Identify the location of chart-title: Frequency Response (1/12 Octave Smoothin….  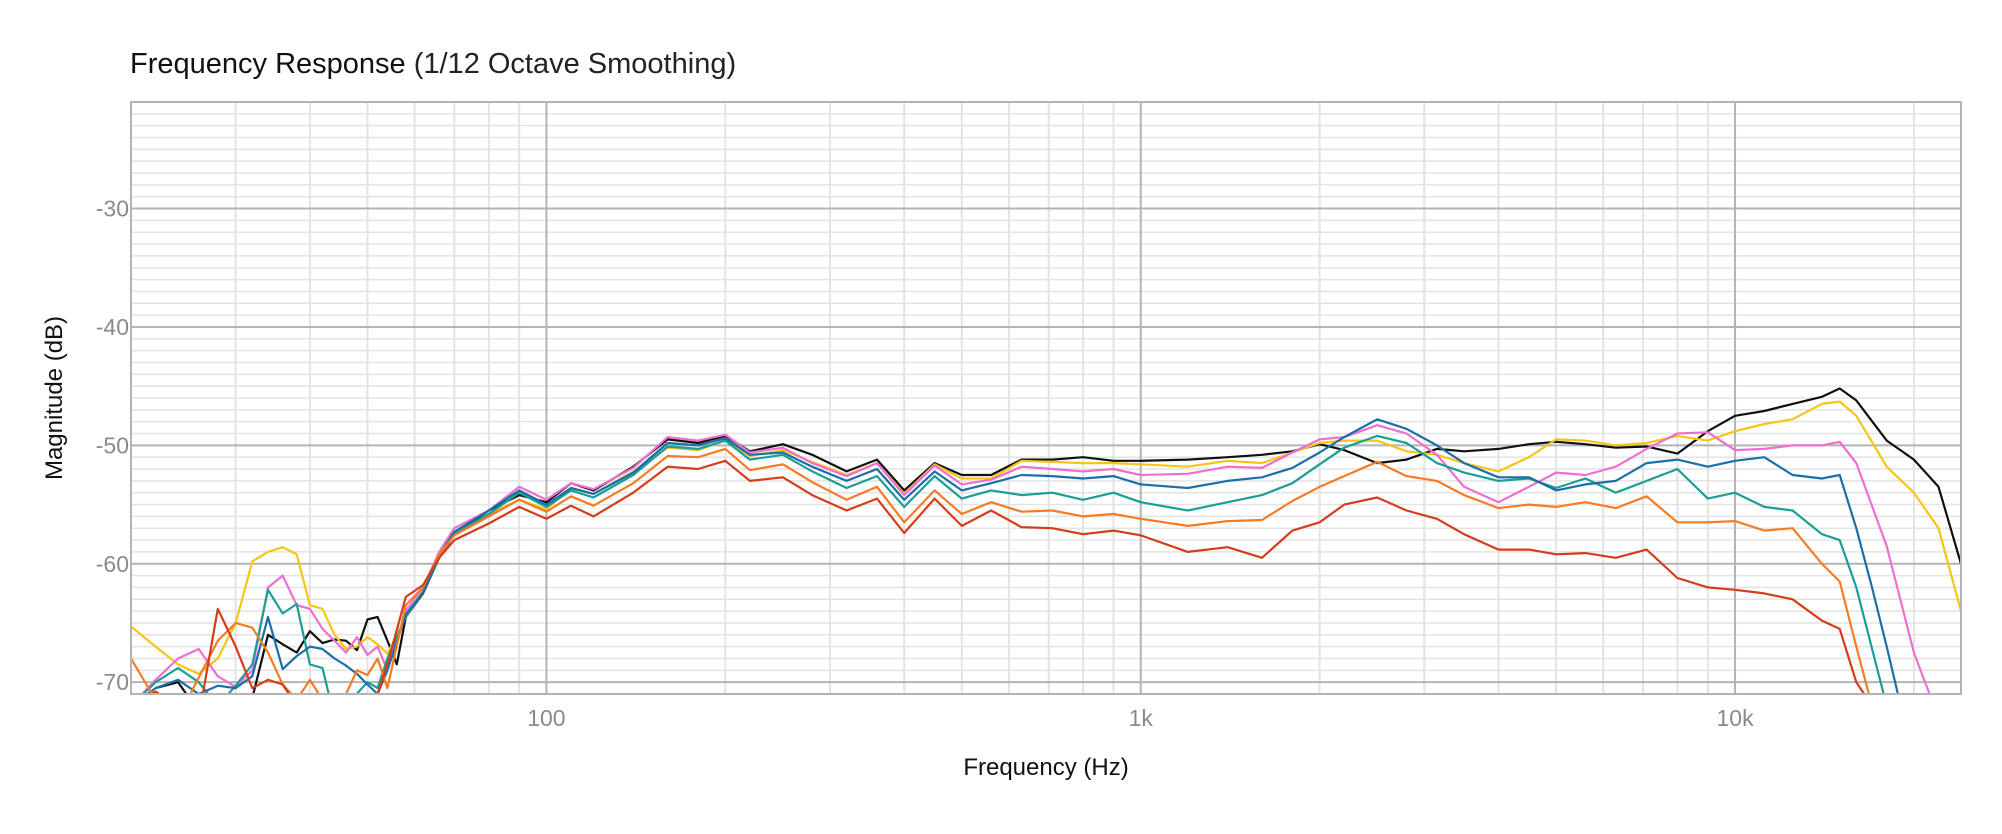
(433, 64).